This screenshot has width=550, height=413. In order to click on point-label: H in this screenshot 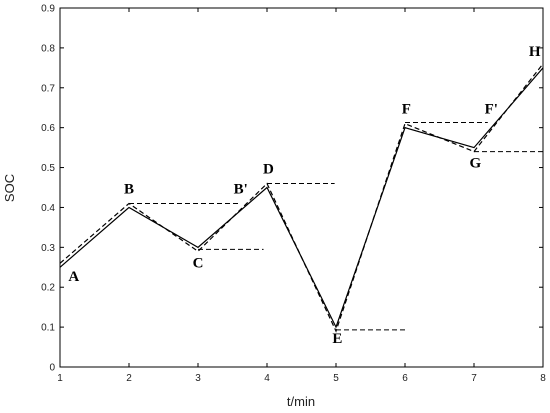, I will do `click(535, 52)`.